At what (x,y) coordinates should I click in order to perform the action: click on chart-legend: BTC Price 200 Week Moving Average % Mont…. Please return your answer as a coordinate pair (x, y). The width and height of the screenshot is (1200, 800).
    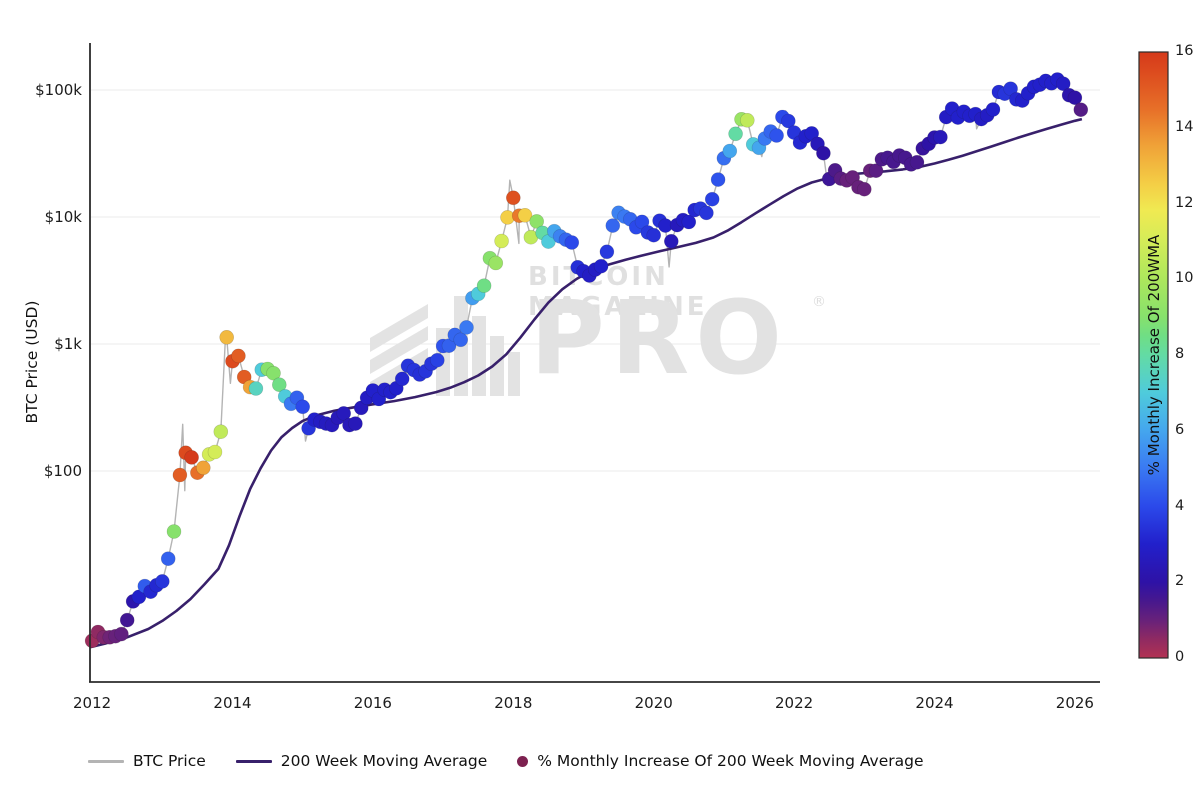
    Looking at the image, I should click on (505, 761).